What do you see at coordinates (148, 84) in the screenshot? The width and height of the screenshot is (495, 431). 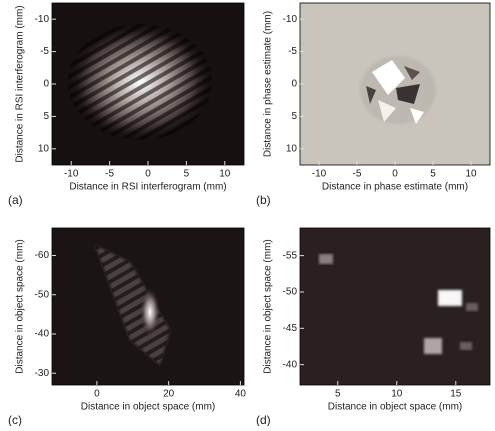 I see `image-a` at bounding box center [148, 84].